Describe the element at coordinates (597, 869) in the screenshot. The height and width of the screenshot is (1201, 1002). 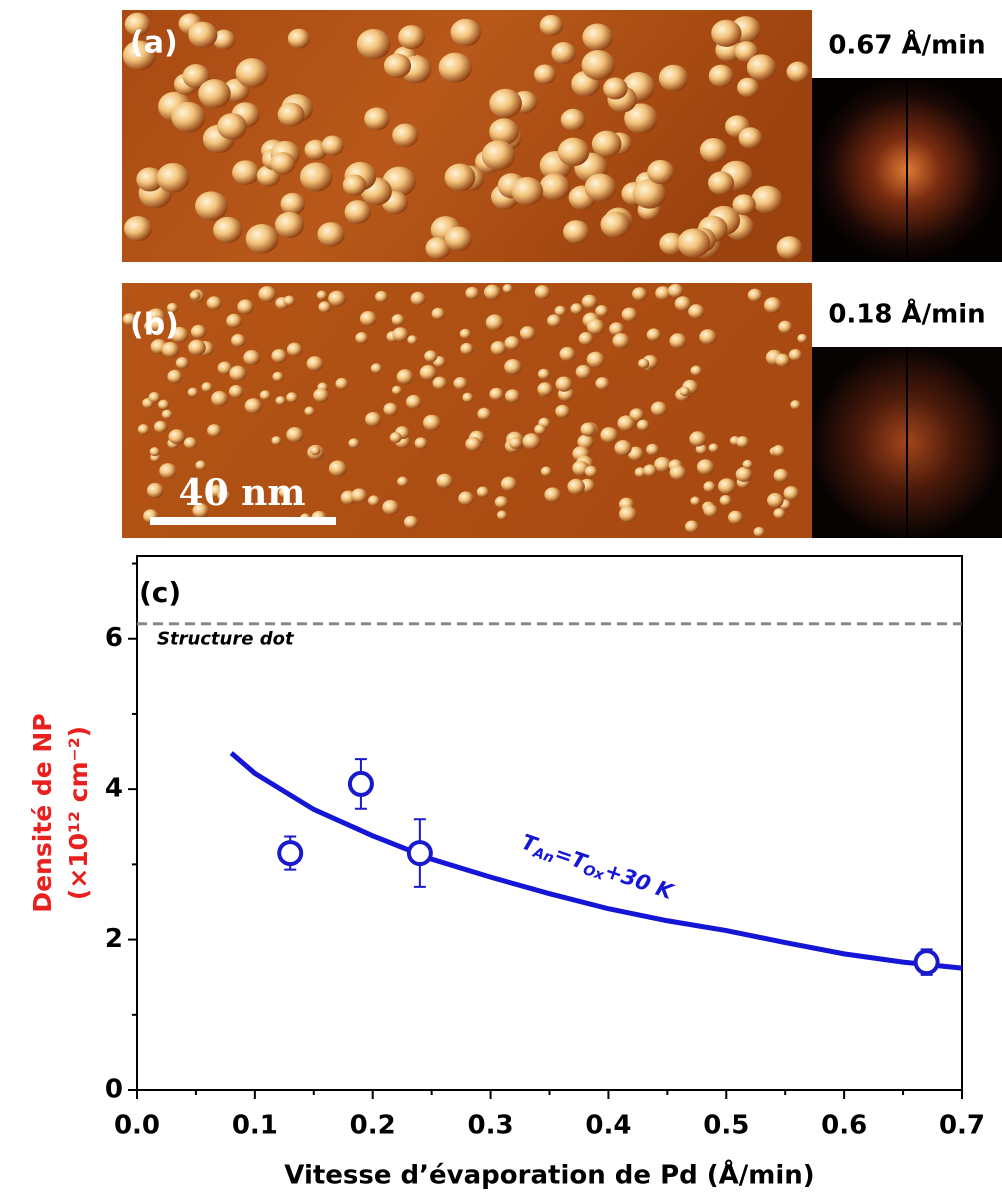
I see `annotation: TAn=TOx+30 K` at that location.